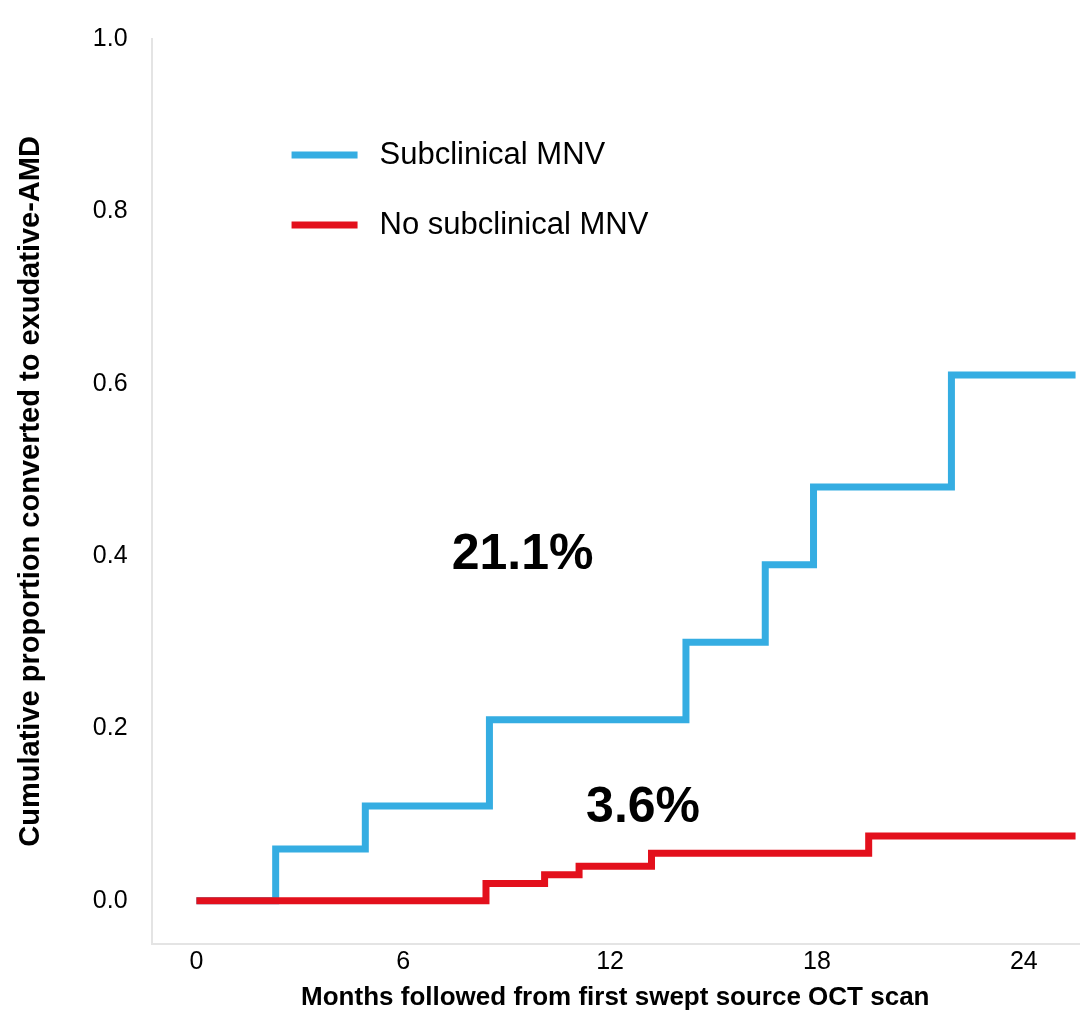  I want to click on x-tick-label: 18, so click(817, 959).